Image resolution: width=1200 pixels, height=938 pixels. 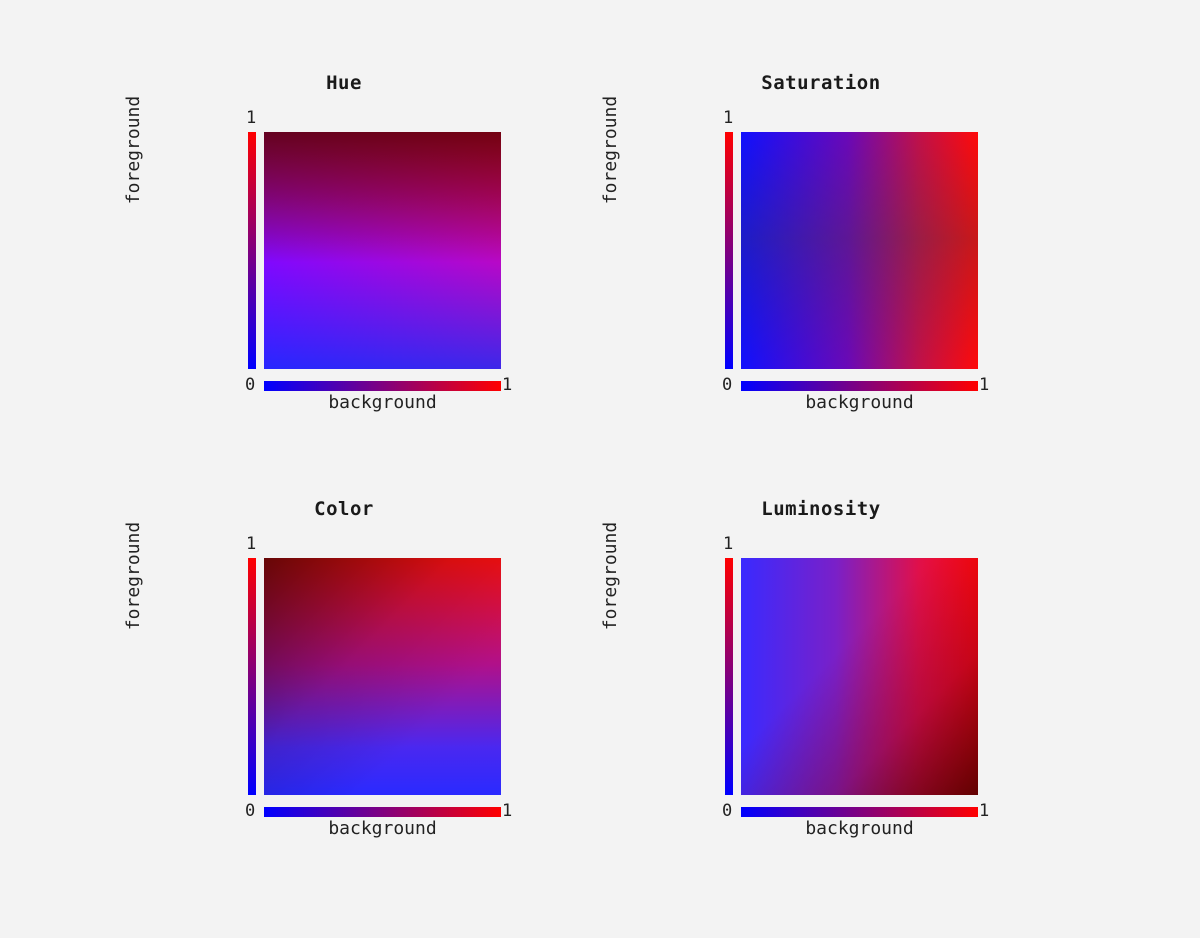 What do you see at coordinates (821, 83) in the screenshot?
I see `panel-title: Saturation` at bounding box center [821, 83].